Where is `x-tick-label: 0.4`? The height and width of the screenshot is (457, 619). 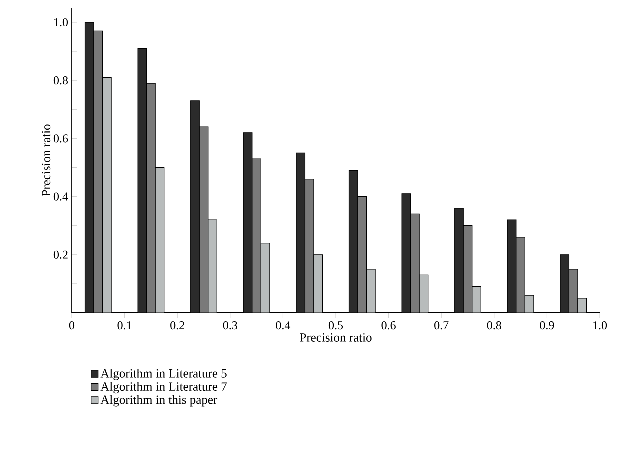
x-tick-label: 0.4 is located at coordinates (283, 326).